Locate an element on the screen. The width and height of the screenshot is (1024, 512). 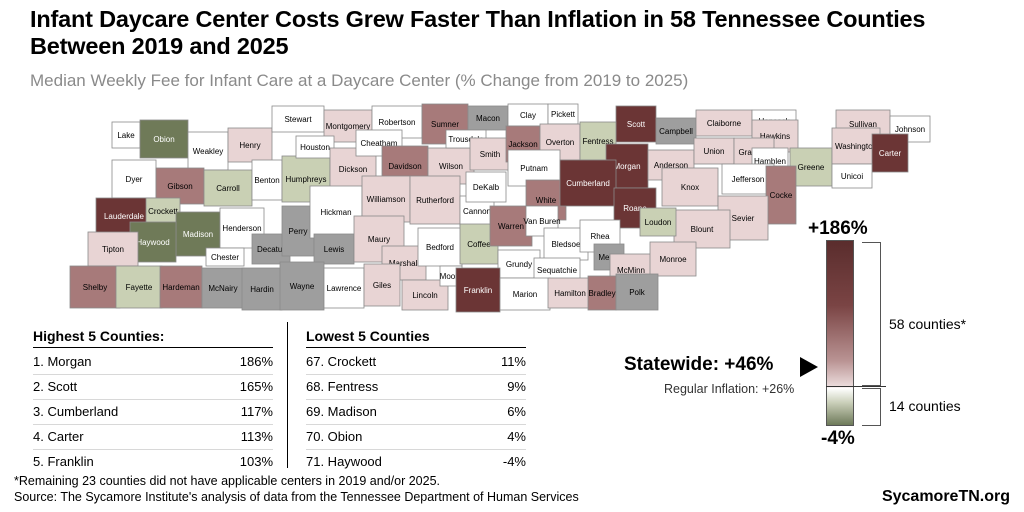
brand-logo-text: SycamoreTN.org is located at coordinates (945, 496).